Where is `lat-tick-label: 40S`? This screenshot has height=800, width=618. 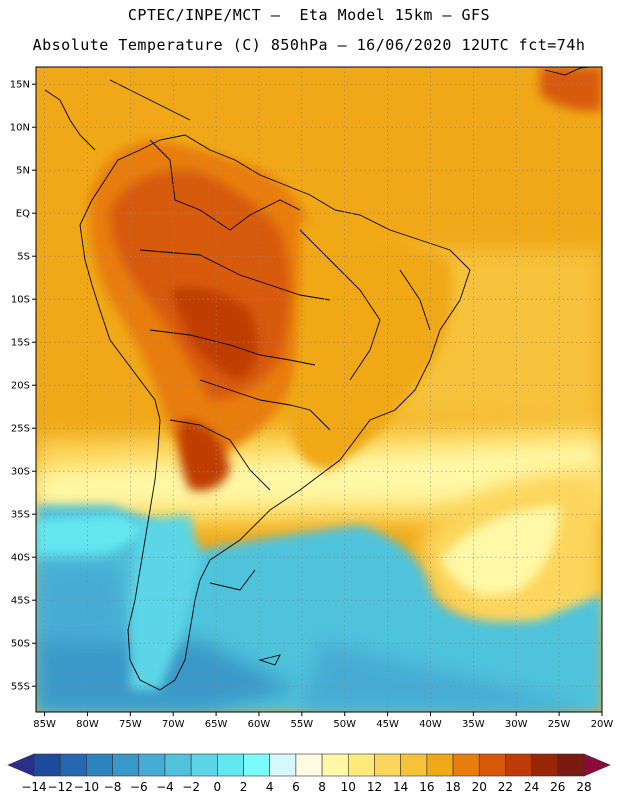
lat-tick-label: 40S is located at coordinates (20, 558).